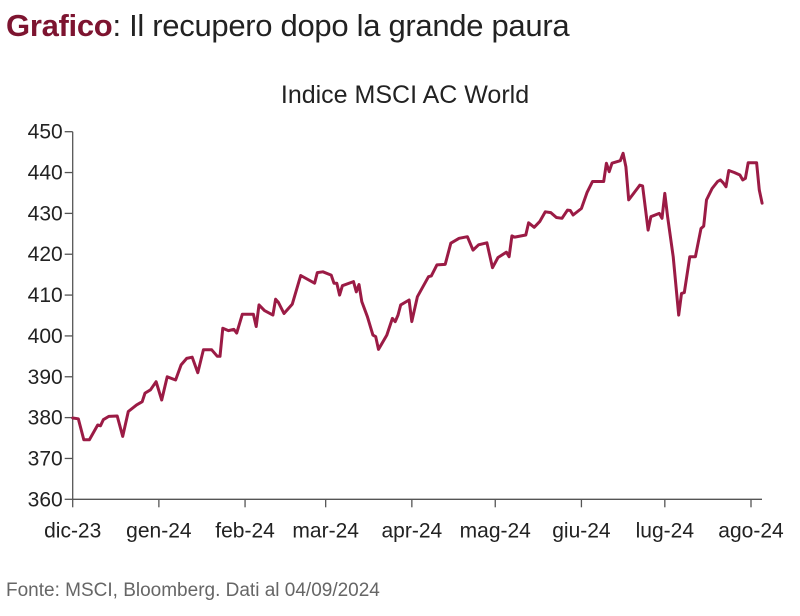 The width and height of the screenshot is (800, 616). I want to click on x-tick-label: gen-24, so click(159, 530).